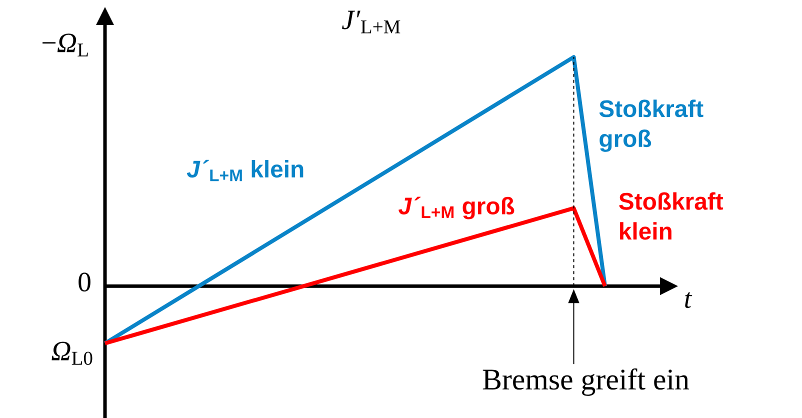 This screenshot has height=418, width=802. What do you see at coordinates (65, 45) in the screenshot?
I see `y-axis-title: −Ω$_{L}$` at bounding box center [65, 45].